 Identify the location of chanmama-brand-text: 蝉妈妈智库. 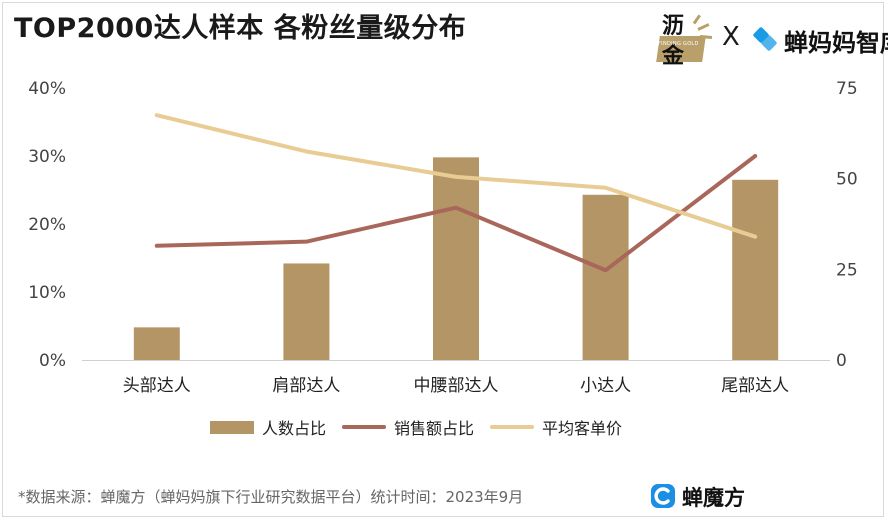
(836, 43).